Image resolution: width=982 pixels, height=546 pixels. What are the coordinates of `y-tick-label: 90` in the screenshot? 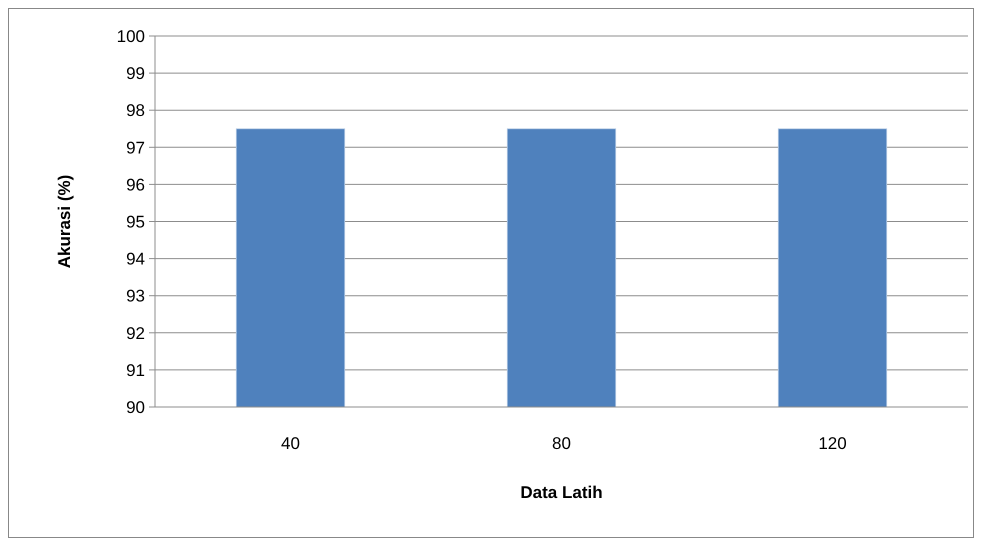 It's located at (135, 407).